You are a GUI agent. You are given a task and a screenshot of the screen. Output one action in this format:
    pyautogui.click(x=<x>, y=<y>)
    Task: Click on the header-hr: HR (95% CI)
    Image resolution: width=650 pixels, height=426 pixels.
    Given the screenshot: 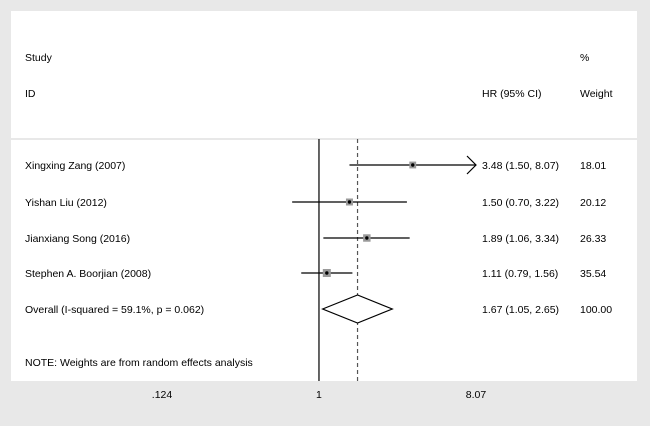 What is the action you would take?
    pyautogui.click(x=512, y=94)
    